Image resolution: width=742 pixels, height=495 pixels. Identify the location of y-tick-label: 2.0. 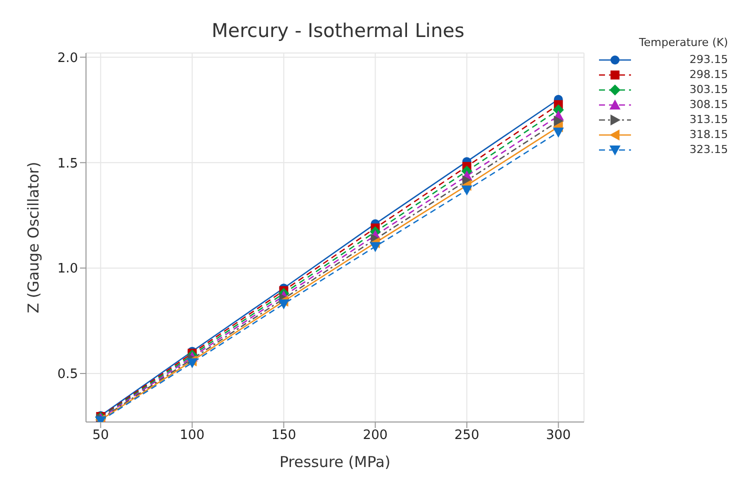
(67, 58).